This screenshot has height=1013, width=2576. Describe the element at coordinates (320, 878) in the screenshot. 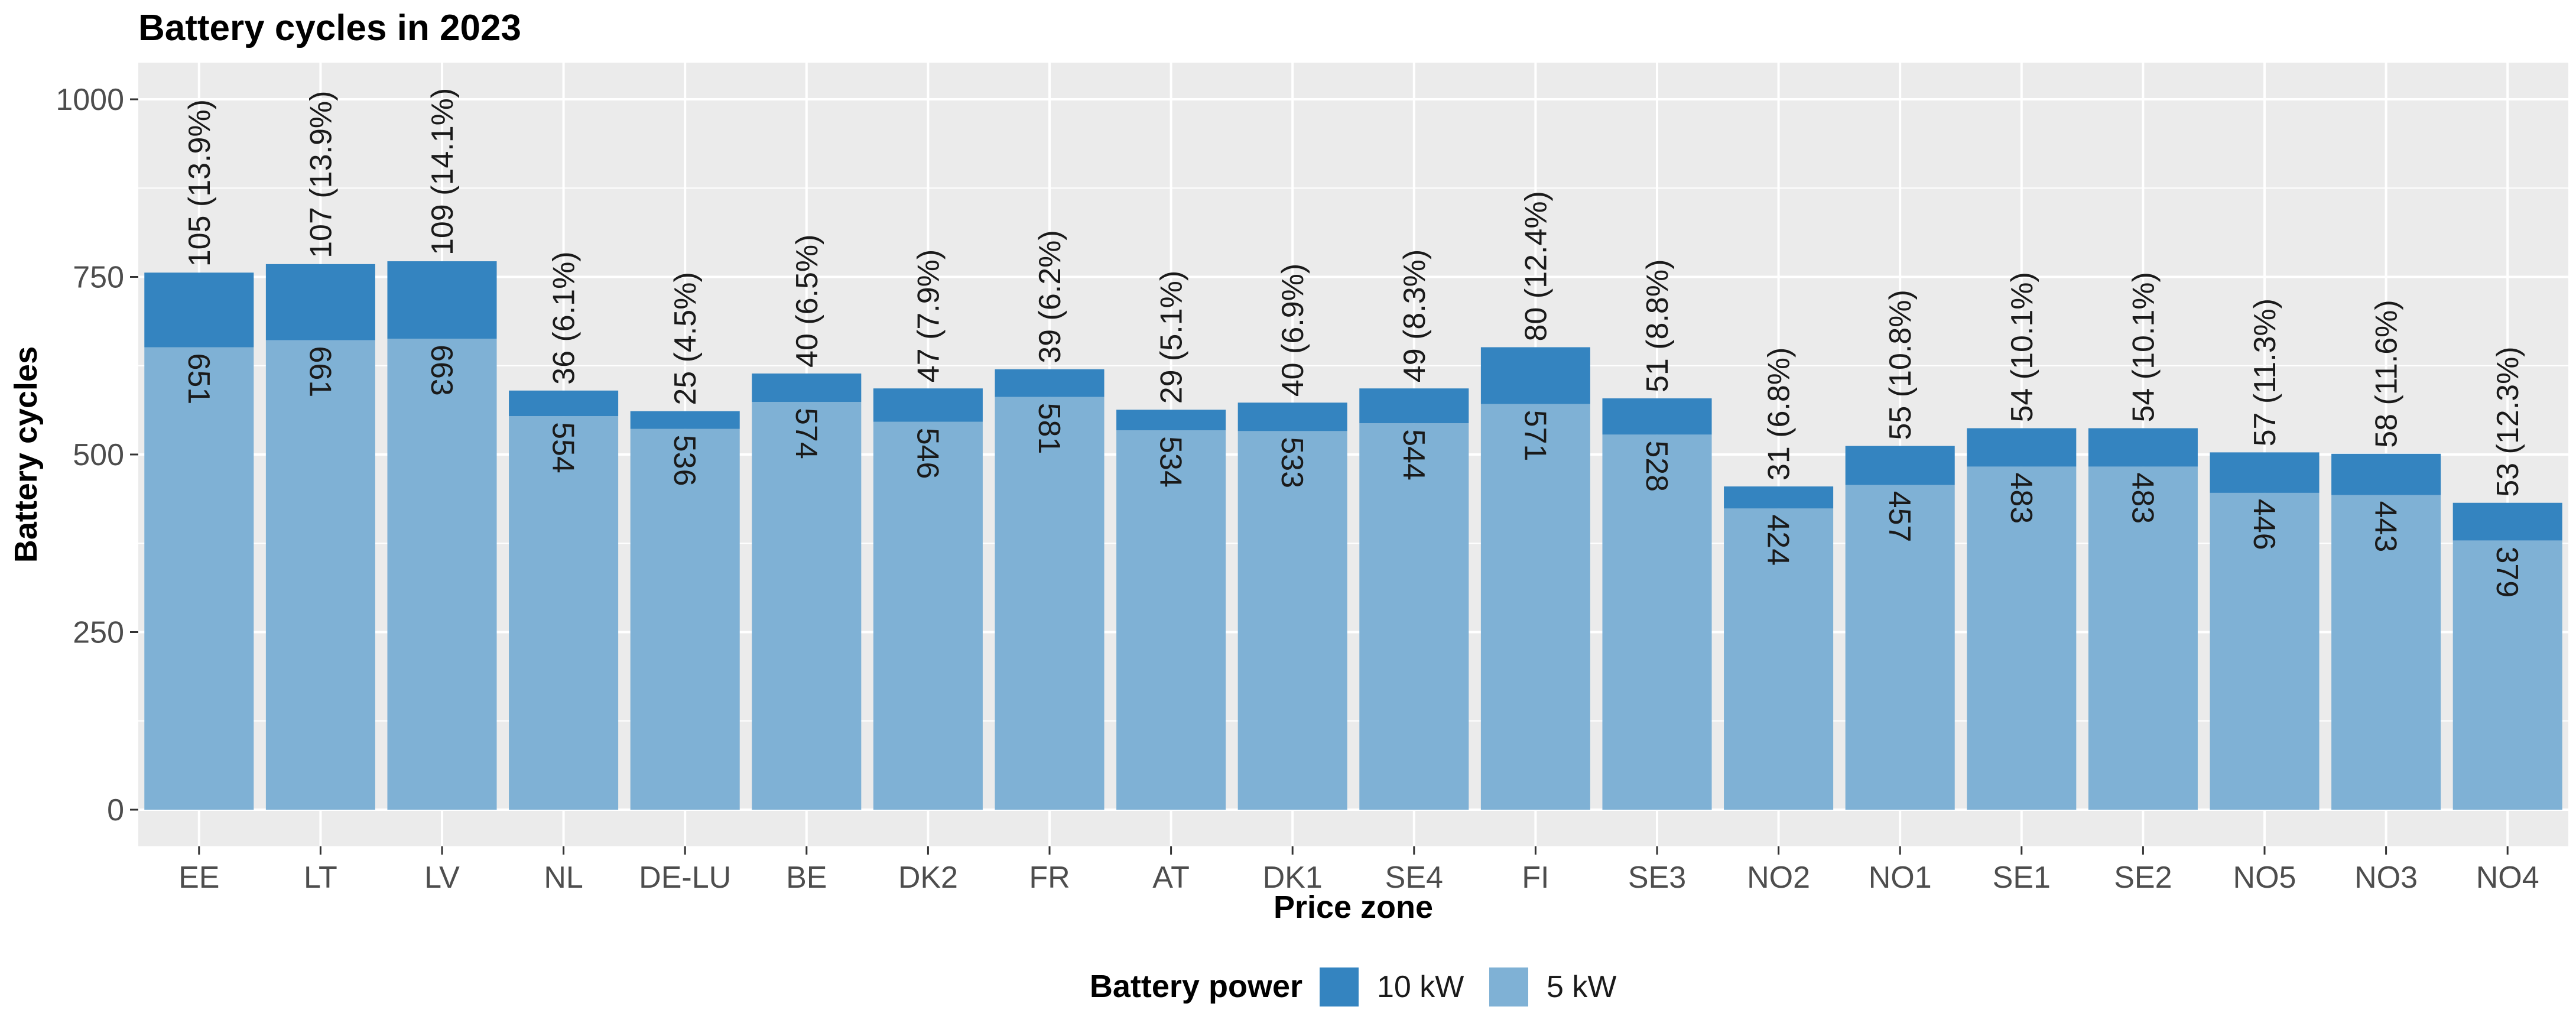

I see `x-tick-label: LT` at that location.